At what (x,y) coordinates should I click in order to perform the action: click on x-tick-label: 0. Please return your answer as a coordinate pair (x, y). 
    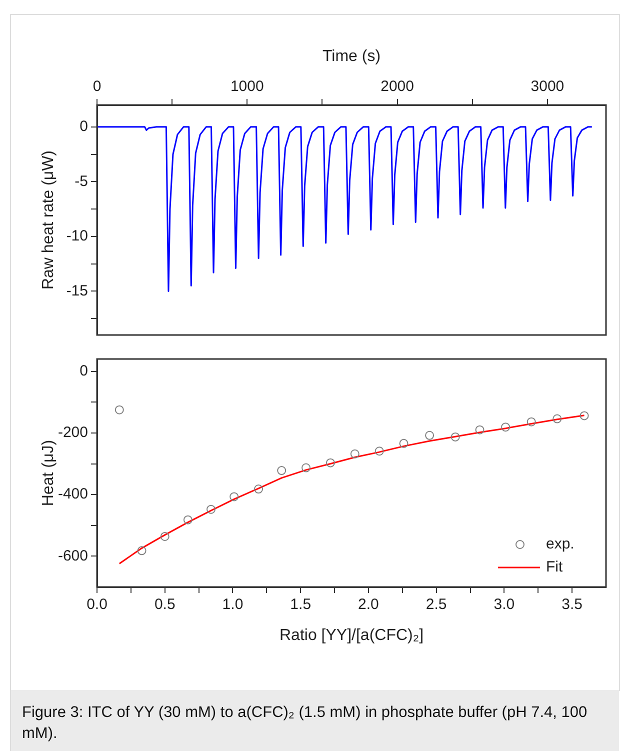
    Looking at the image, I should click on (97, 87).